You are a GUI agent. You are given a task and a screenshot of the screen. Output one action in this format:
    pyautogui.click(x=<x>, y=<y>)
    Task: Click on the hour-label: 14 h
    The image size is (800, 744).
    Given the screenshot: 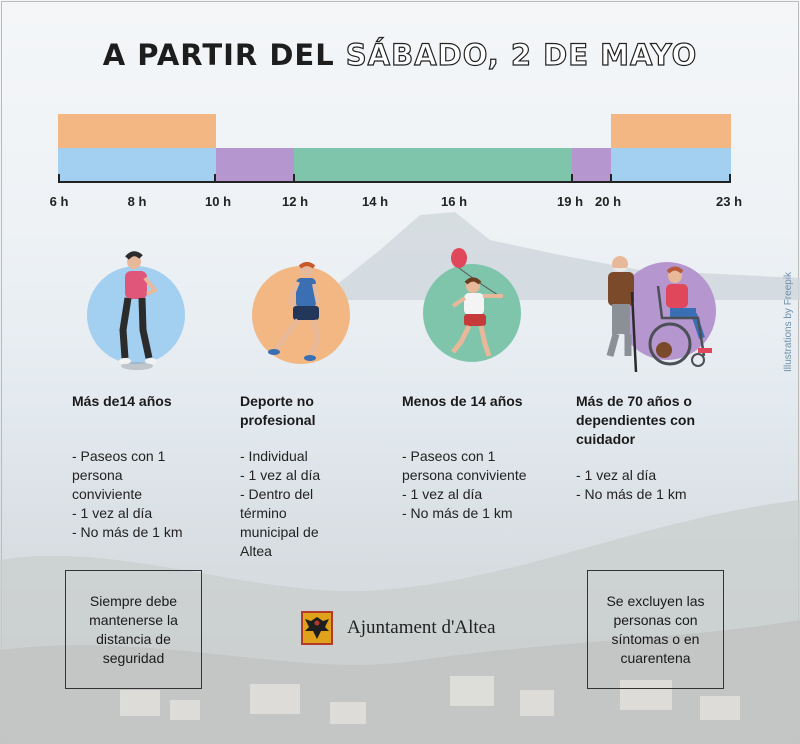 What is the action you would take?
    pyautogui.click(x=375, y=201)
    